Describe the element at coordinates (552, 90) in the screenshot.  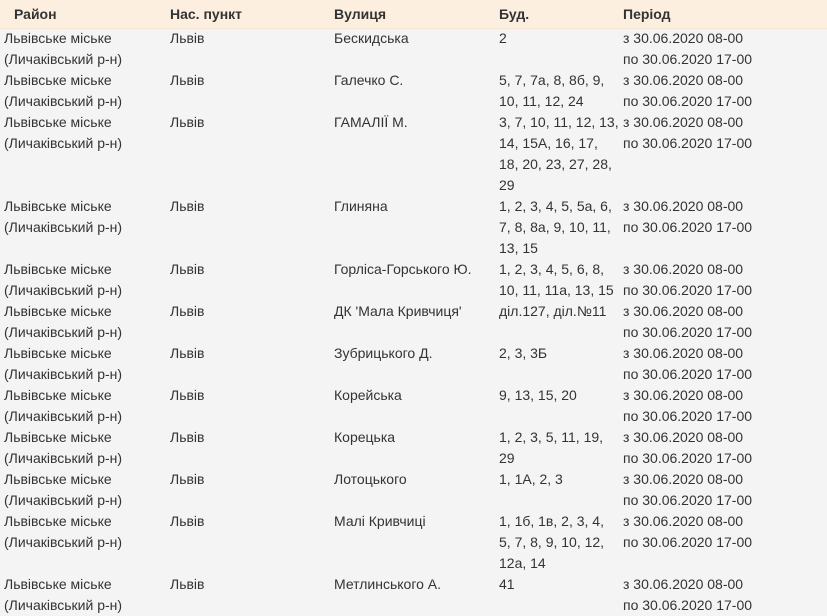
I see `buildings-cell: 5, 7, 7а, 8, 8б, 9, 10, 11, 12, 24` at that location.